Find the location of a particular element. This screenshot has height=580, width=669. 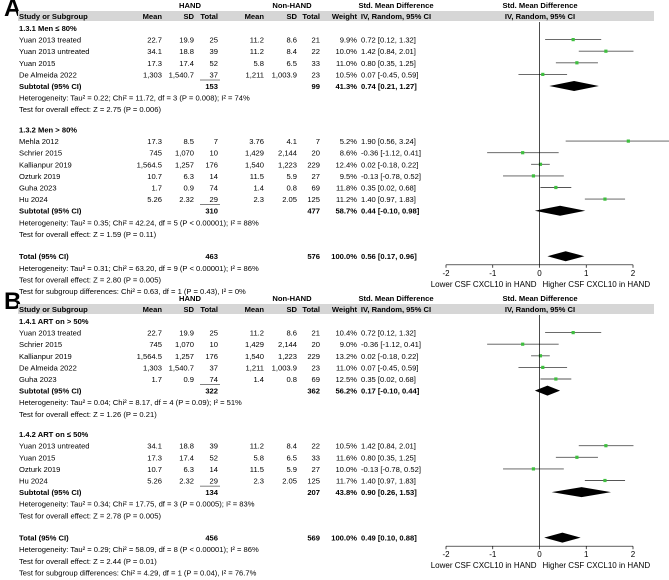

group2-header: Non-HAND is located at coordinates (292, 5).